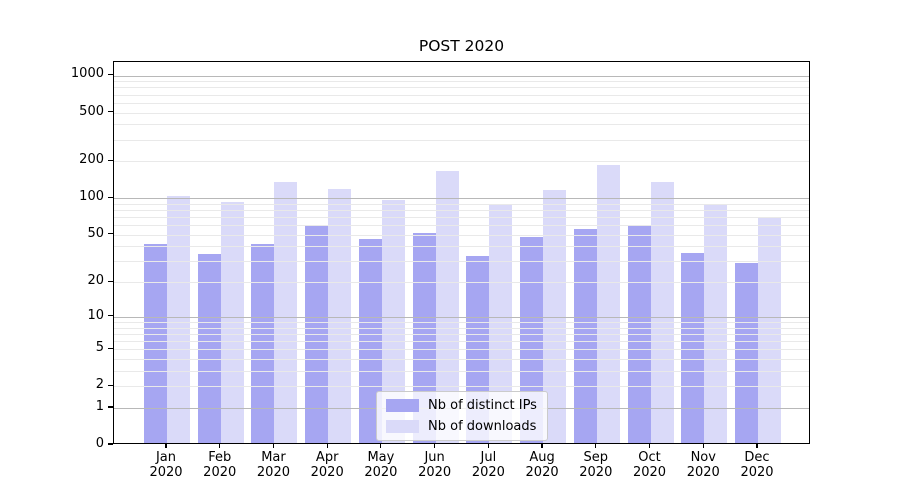 The width and height of the screenshot is (900, 500). What do you see at coordinates (95, 281) in the screenshot?
I see `y-tick-label: 20` at bounding box center [95, 281].